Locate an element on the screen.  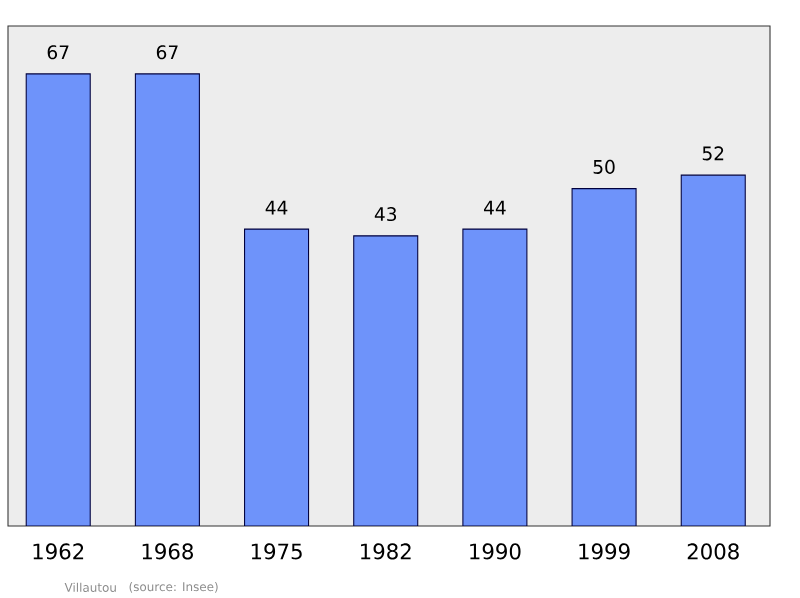
x-tick-label: 1962 is located at coordinates (58, 551).